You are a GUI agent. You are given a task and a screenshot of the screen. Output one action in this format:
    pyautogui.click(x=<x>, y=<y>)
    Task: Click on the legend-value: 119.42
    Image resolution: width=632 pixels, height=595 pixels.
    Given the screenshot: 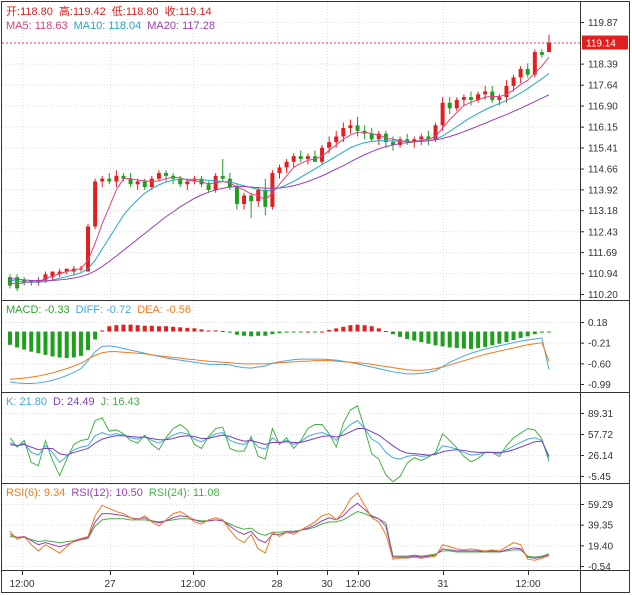 What is the action you would take?
    pyautogui.click(x=89, y=12)
    